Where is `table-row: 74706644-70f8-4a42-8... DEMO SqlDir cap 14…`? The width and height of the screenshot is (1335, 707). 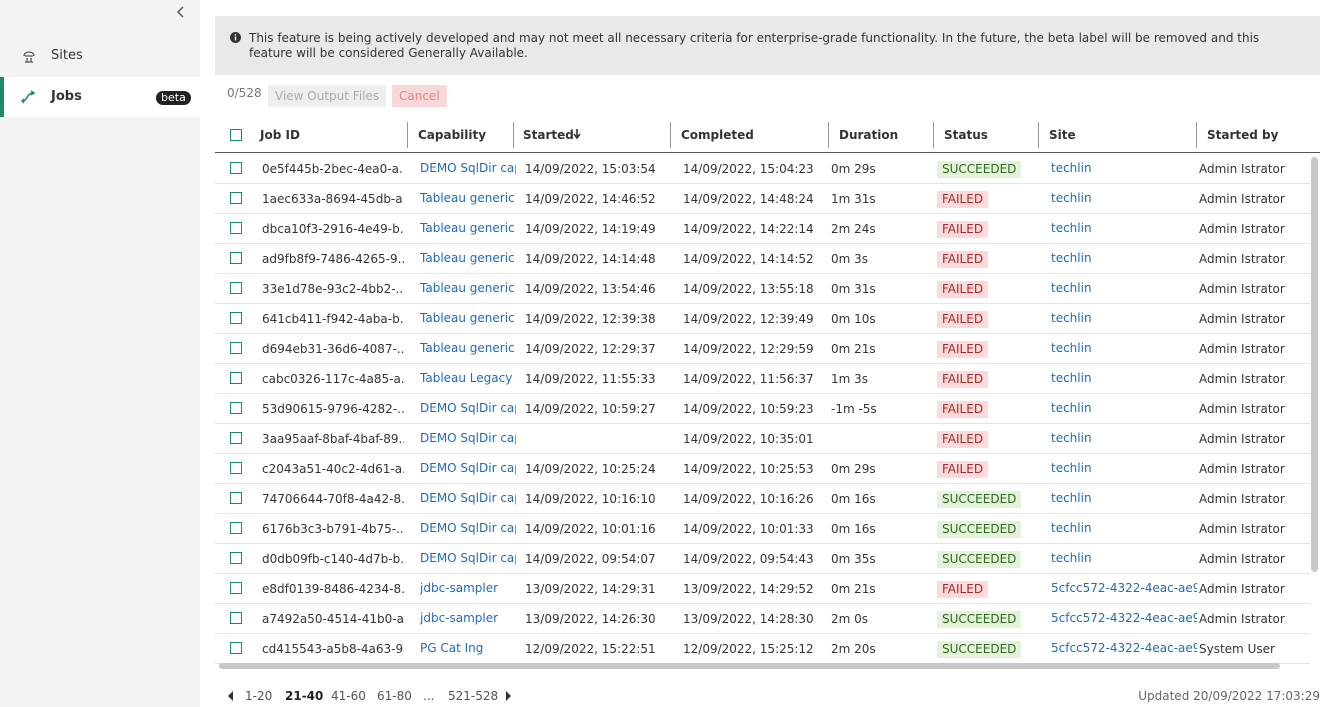
table-row: 74706644-70f8-4a42-8... DEMO SqlDir cap 14… is located at coordinates (762, 499).